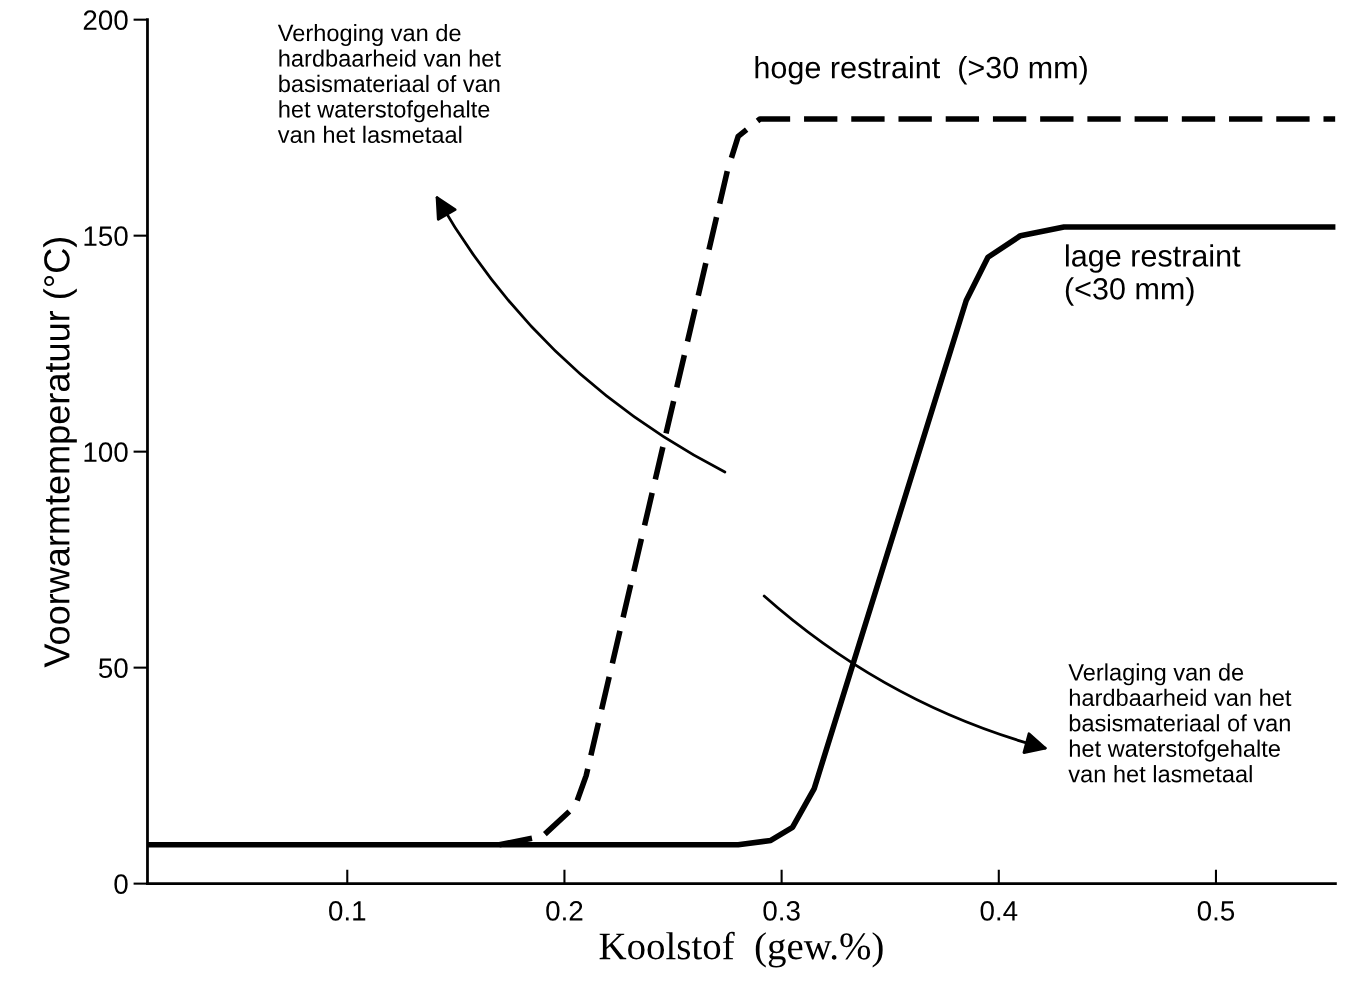 The width and height of the screenshot is (1353, 984). I want to click on annotation: Verhoging van de hardbaarheid van het basismateriaal of van het waterstofgehalte van het lasmetaal, so click(389, 84).